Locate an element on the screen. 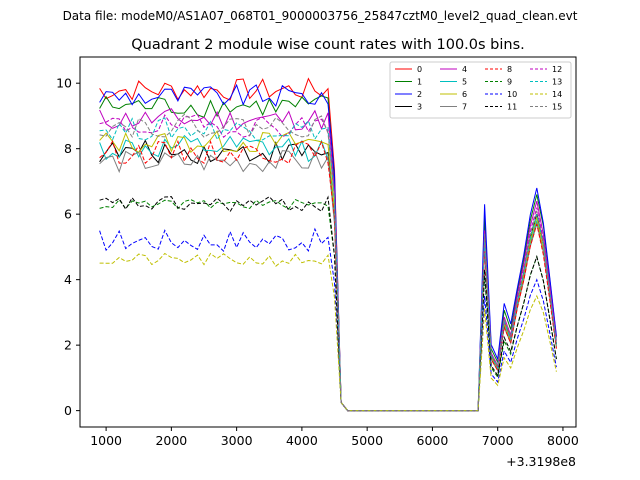 This screenshot has width=640, height=480. y-tick-label: 2 is located at coordinates (68, 345).